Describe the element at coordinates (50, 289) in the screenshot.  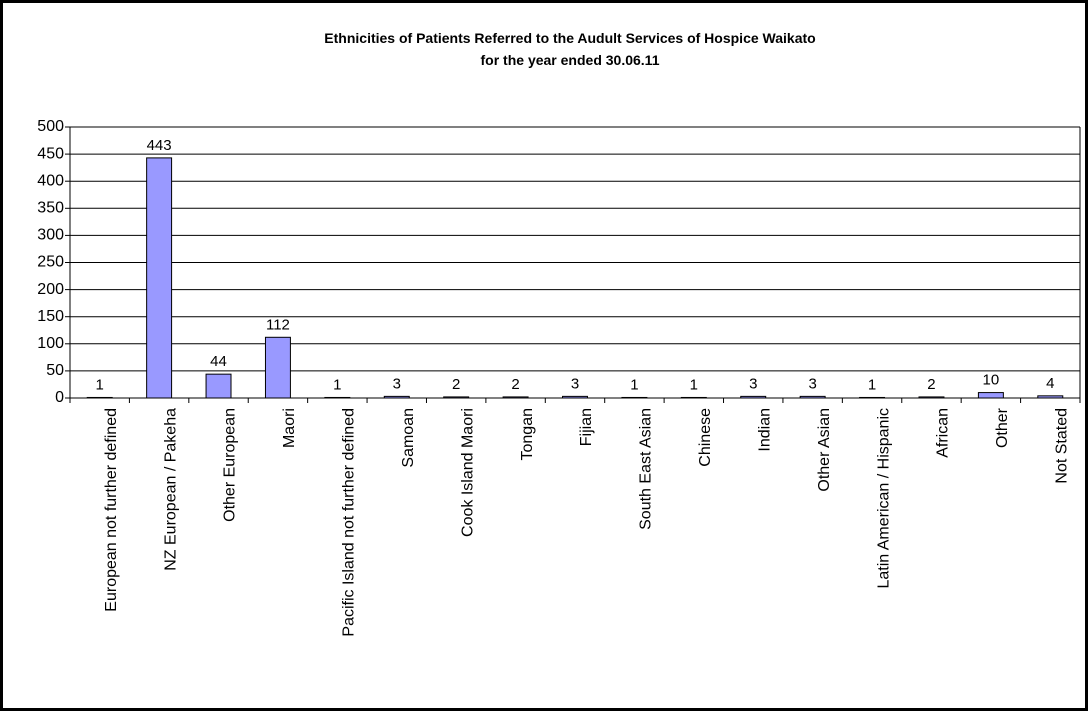
I see `y-tick-label: 200` at that location.